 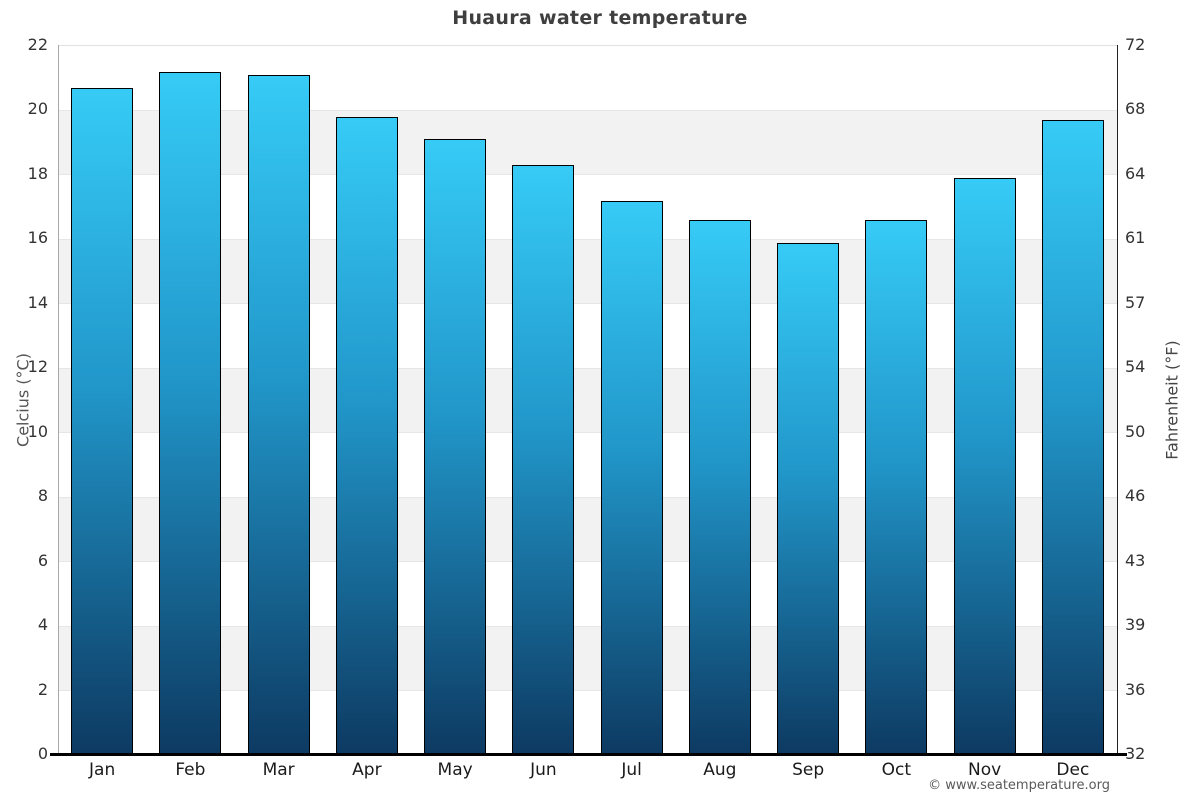 I want to click on y-tick-label-left: 2, so click(x=42, y=689).